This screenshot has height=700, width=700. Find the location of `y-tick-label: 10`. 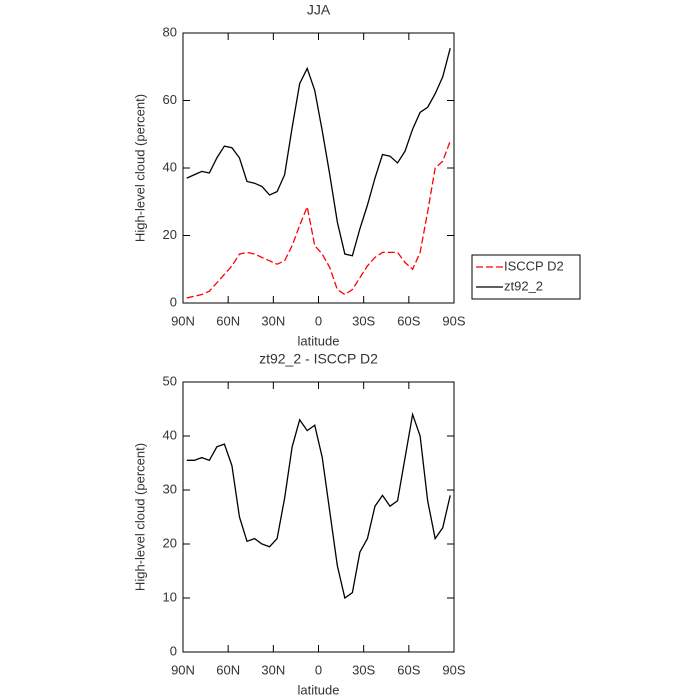

y-tick-label: 10 is located at coordinates (170, 596).